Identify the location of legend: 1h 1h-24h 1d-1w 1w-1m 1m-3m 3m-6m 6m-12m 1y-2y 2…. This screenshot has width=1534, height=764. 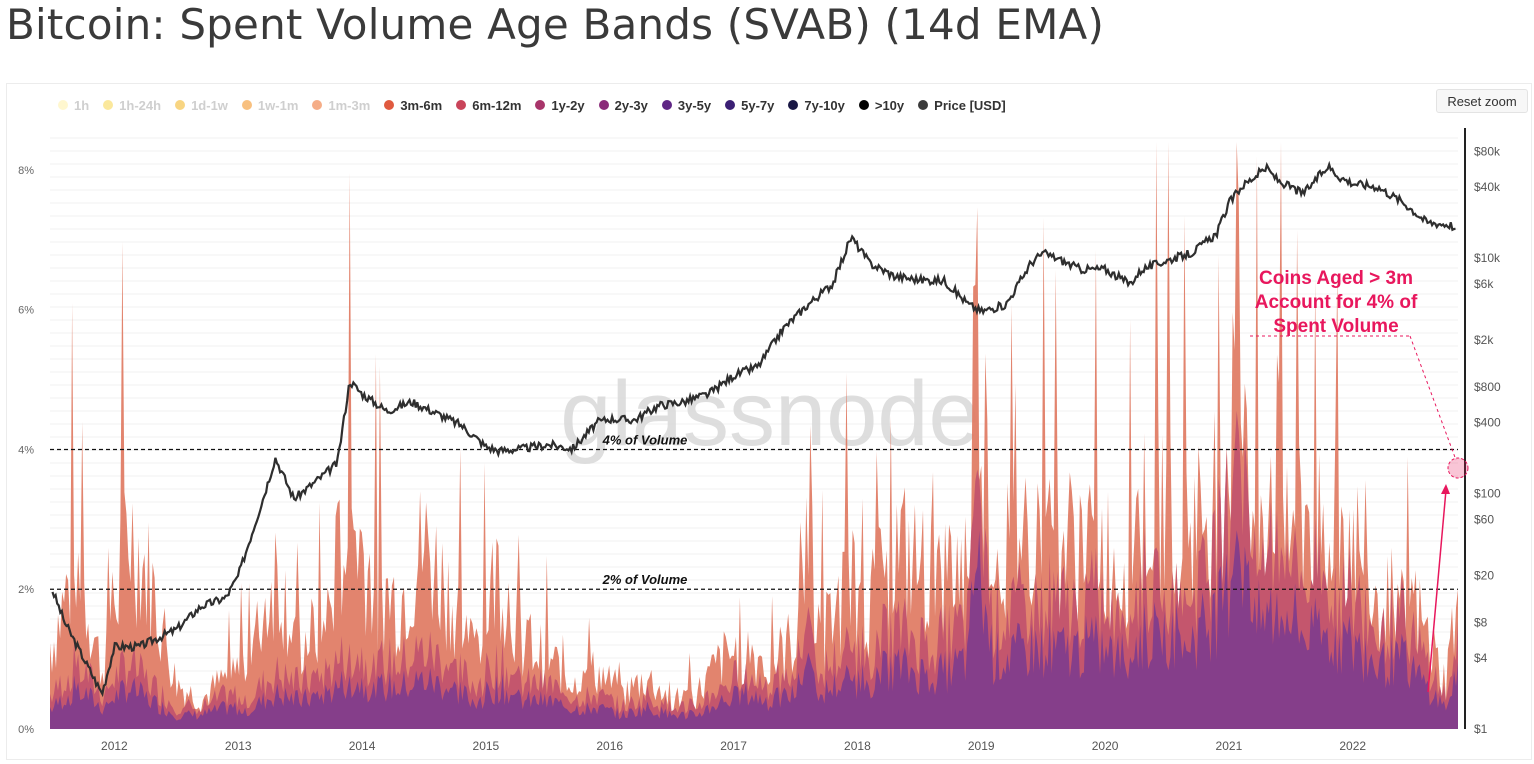
(539, 105).